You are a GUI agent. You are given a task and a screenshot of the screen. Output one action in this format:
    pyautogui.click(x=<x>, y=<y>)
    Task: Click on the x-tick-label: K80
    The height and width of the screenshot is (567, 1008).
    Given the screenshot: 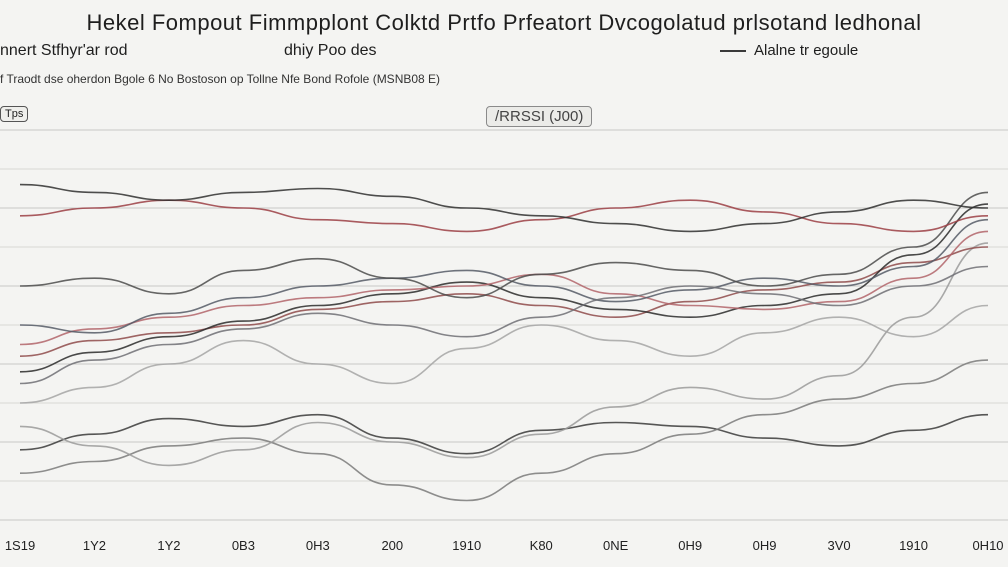 What is the action you would take?
    pyautogui.click(x=541, y=545)
    